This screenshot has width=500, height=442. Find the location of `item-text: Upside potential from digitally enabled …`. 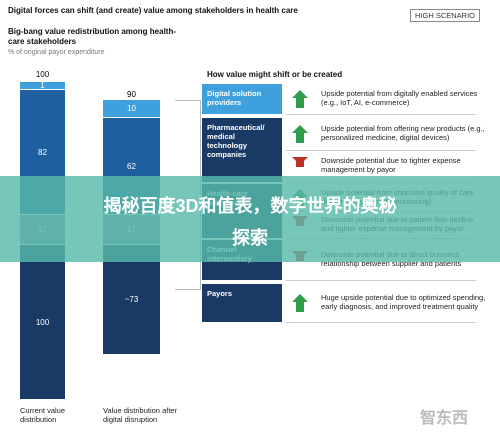

item-text: Upside potential from digitally enabled … is located at coordinates (399, 98).